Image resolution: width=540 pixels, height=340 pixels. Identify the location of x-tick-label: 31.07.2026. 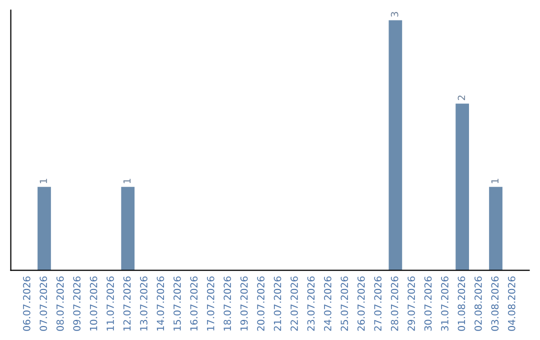
(444, 303).